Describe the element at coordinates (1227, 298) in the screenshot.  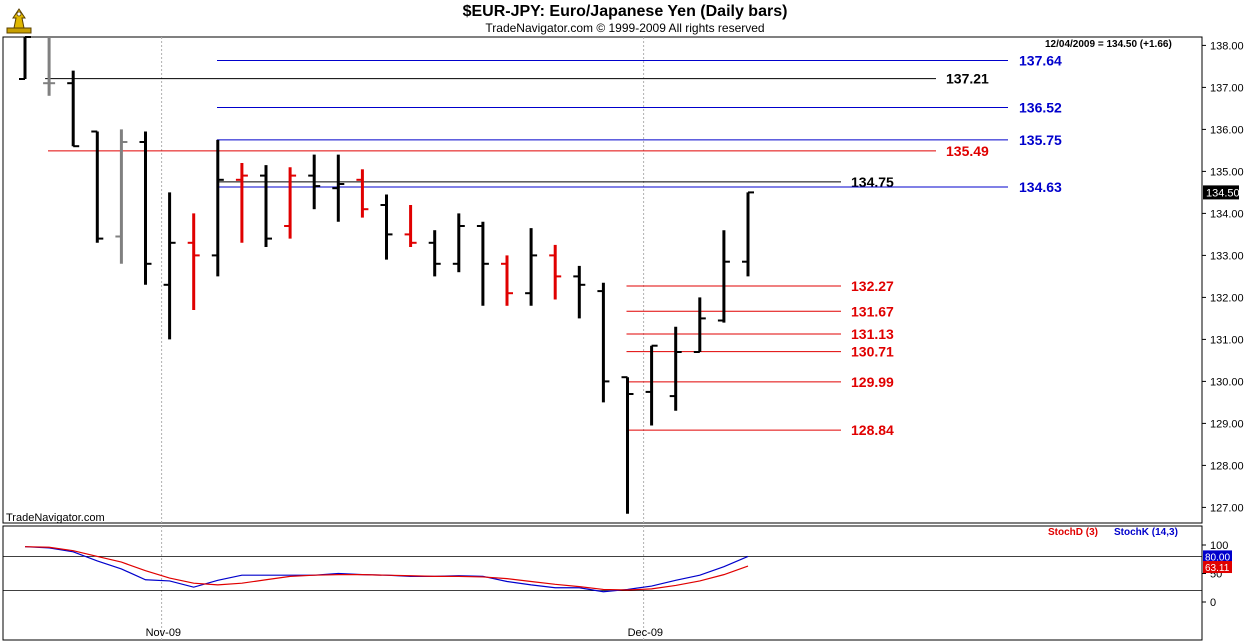
I see `y-tick-label: 132.00` at that location.